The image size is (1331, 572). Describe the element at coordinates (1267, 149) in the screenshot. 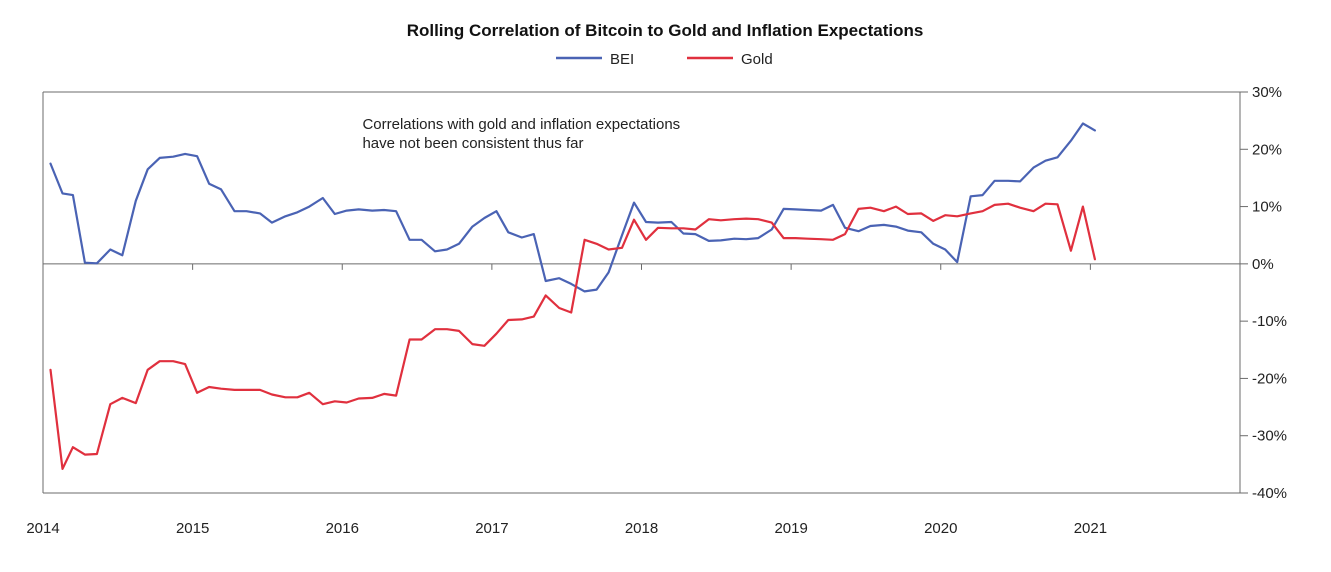

I see `y-tick-label: 20%` at that location.